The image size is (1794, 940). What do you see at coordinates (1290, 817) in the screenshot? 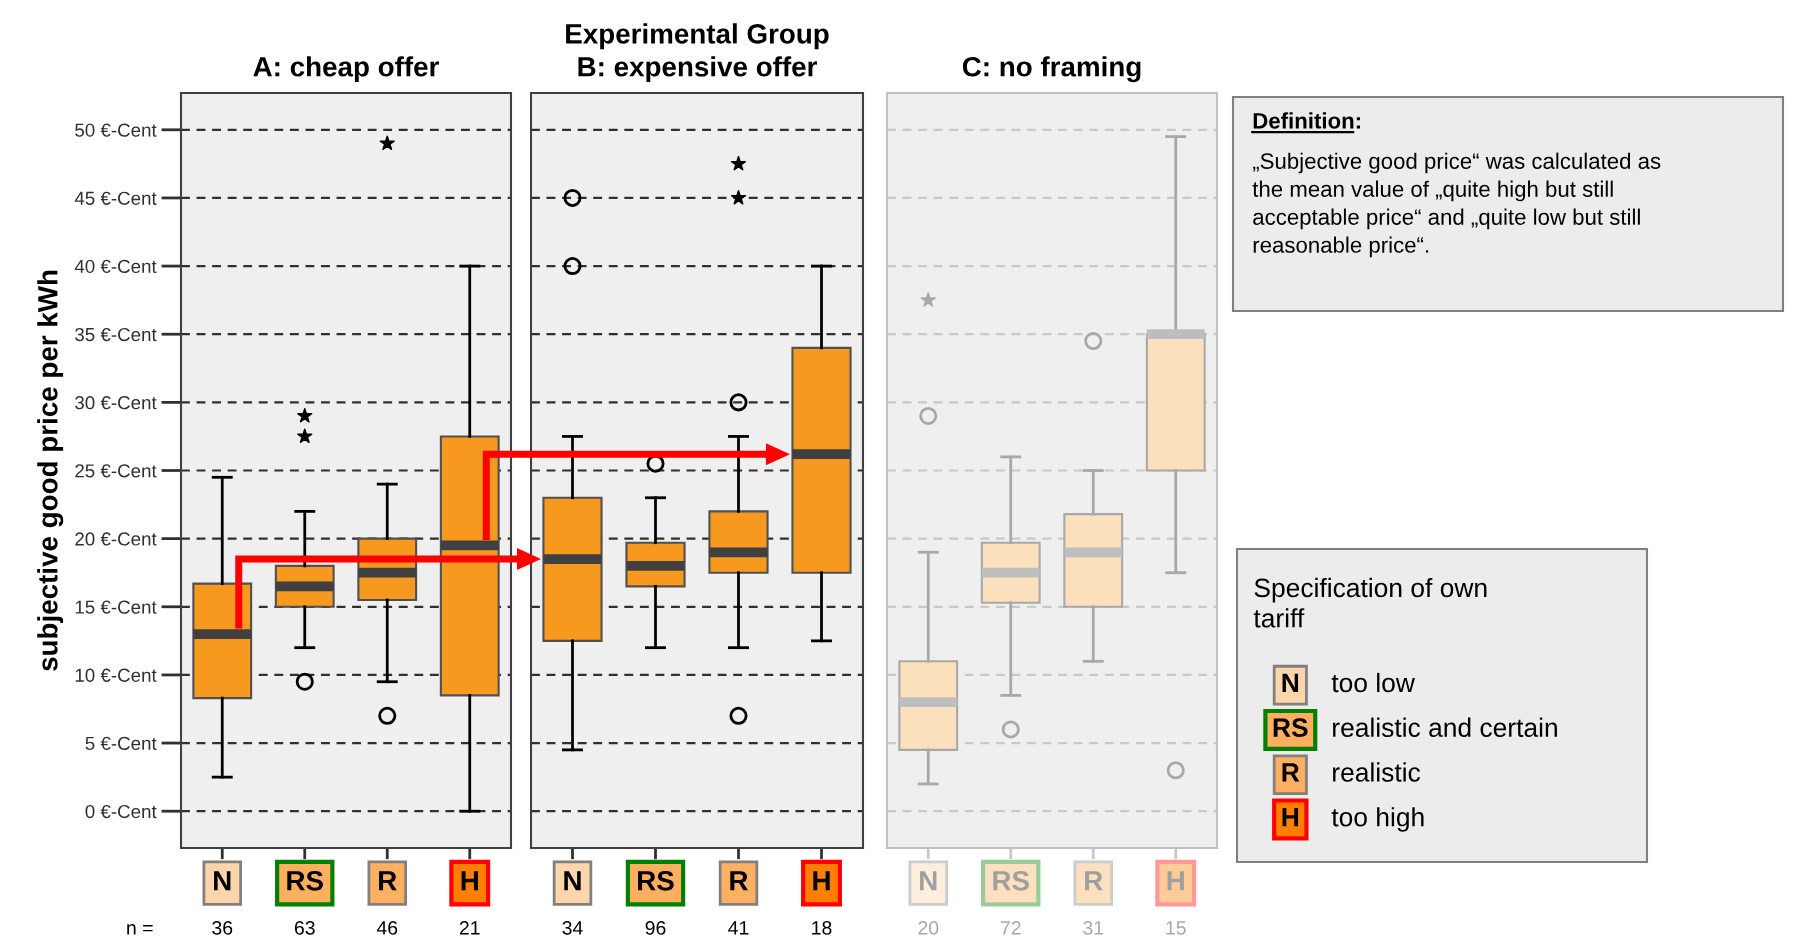
I see `category-label: H` at bounding box center [1290, 817].